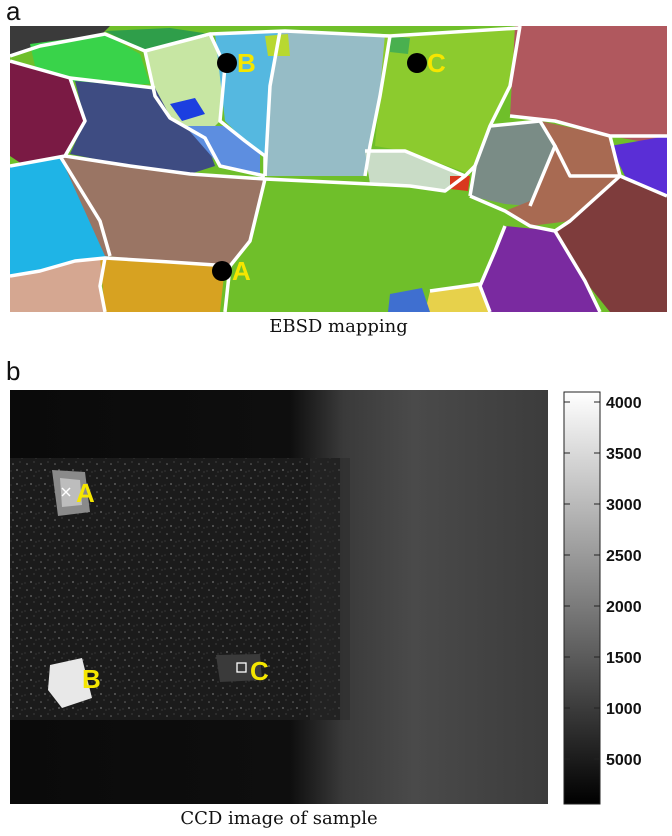 The height and width of the screenshot is (836, 672). What do you see at coordinates (624, 658) in the screenshot?
I see `colorbar-tick-label: 1500` at bounding box center [624, 658].